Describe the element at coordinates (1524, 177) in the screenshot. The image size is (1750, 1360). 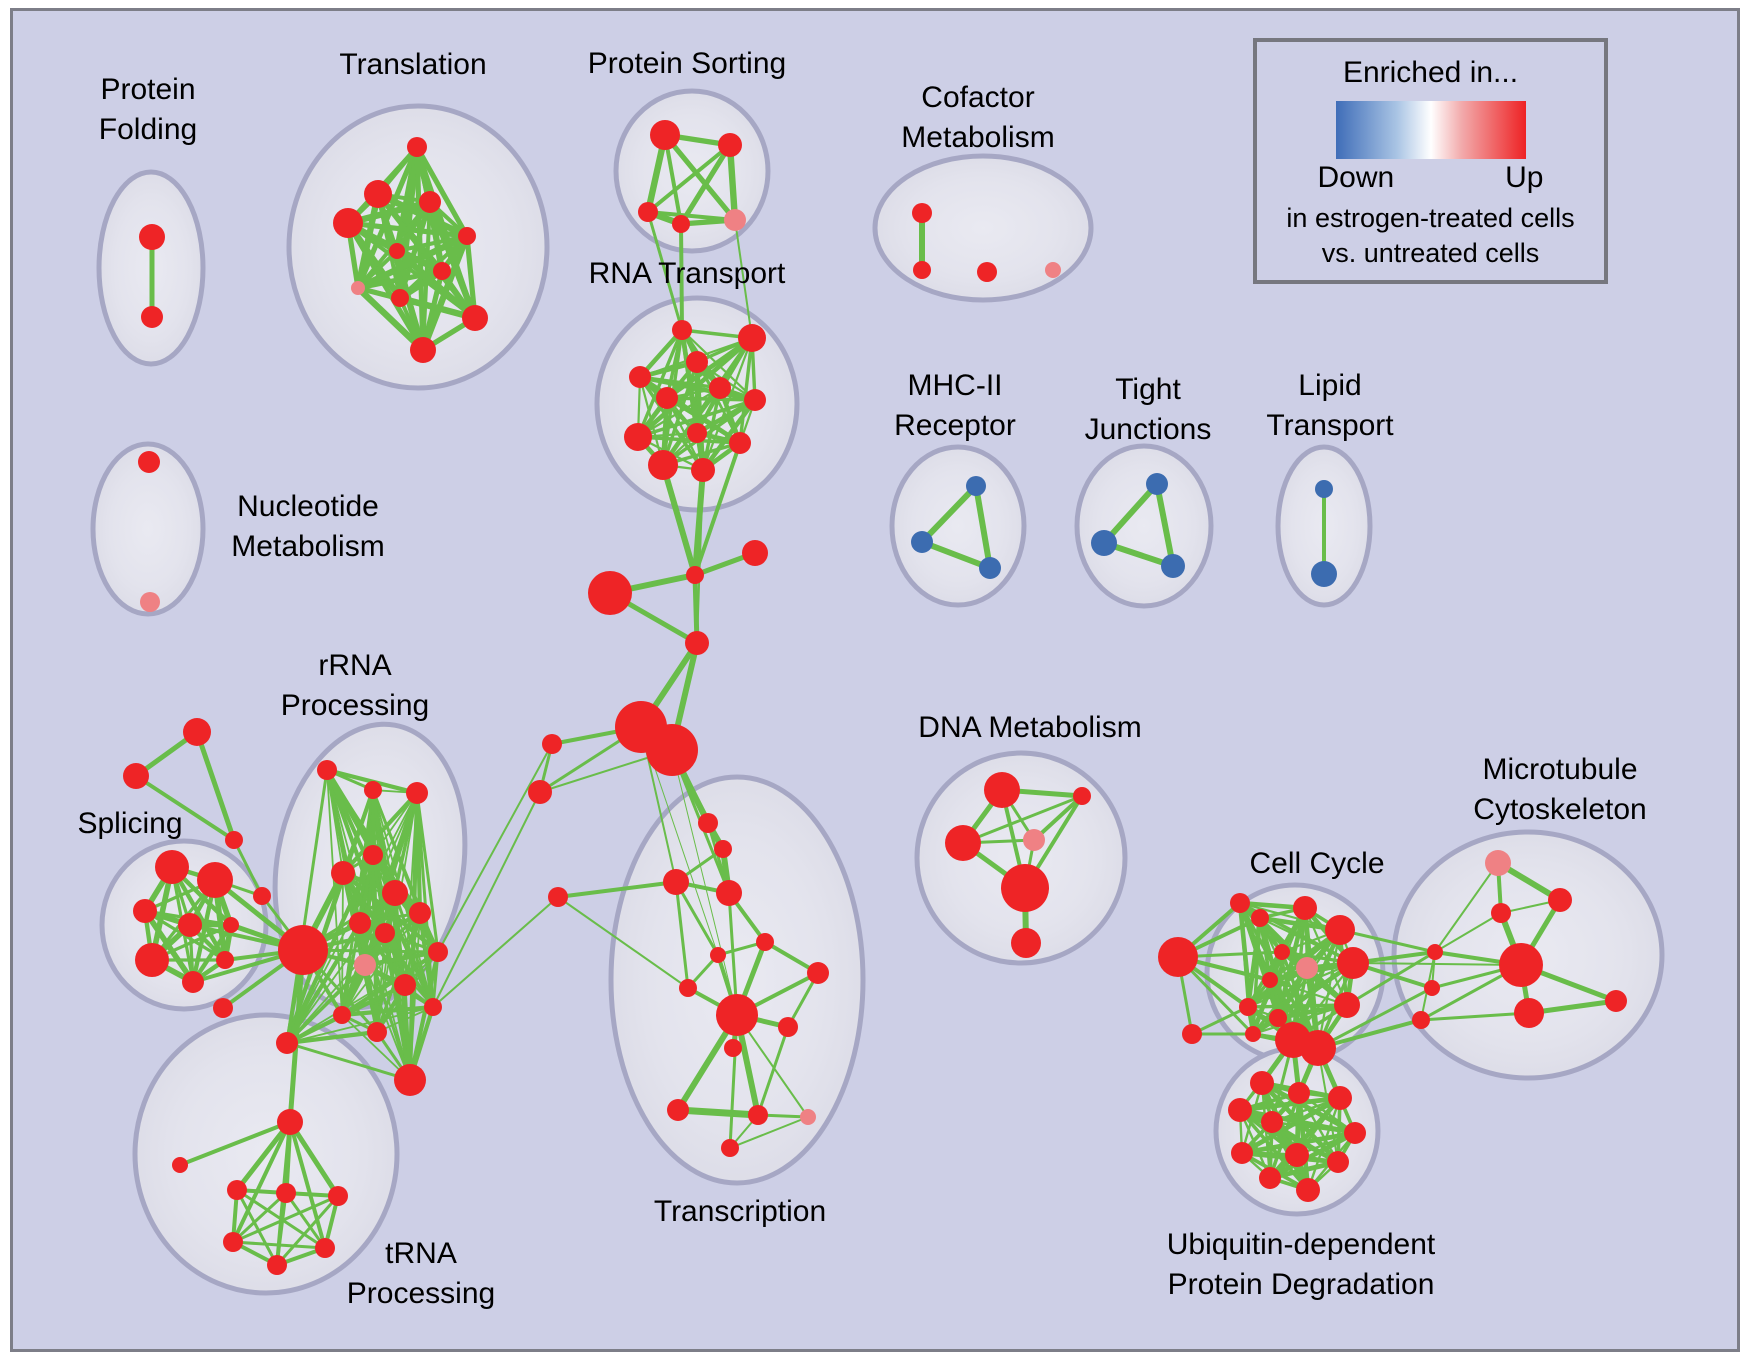
I see `legend-up-label: Up` at that location.